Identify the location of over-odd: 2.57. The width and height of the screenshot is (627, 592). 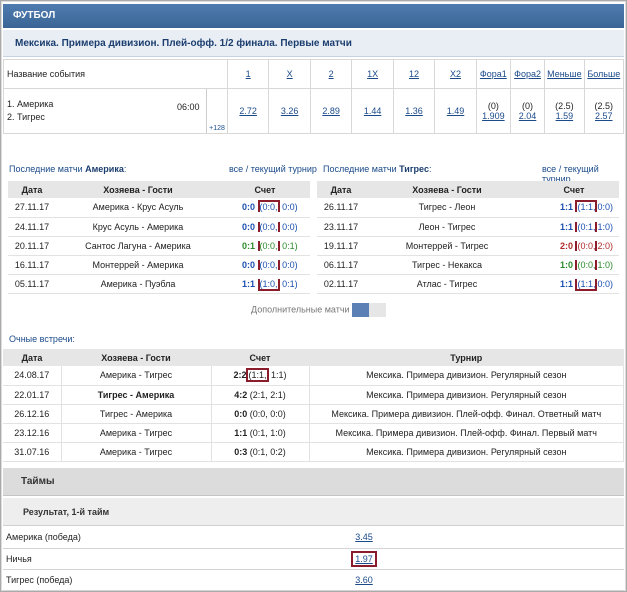
(604, 116).